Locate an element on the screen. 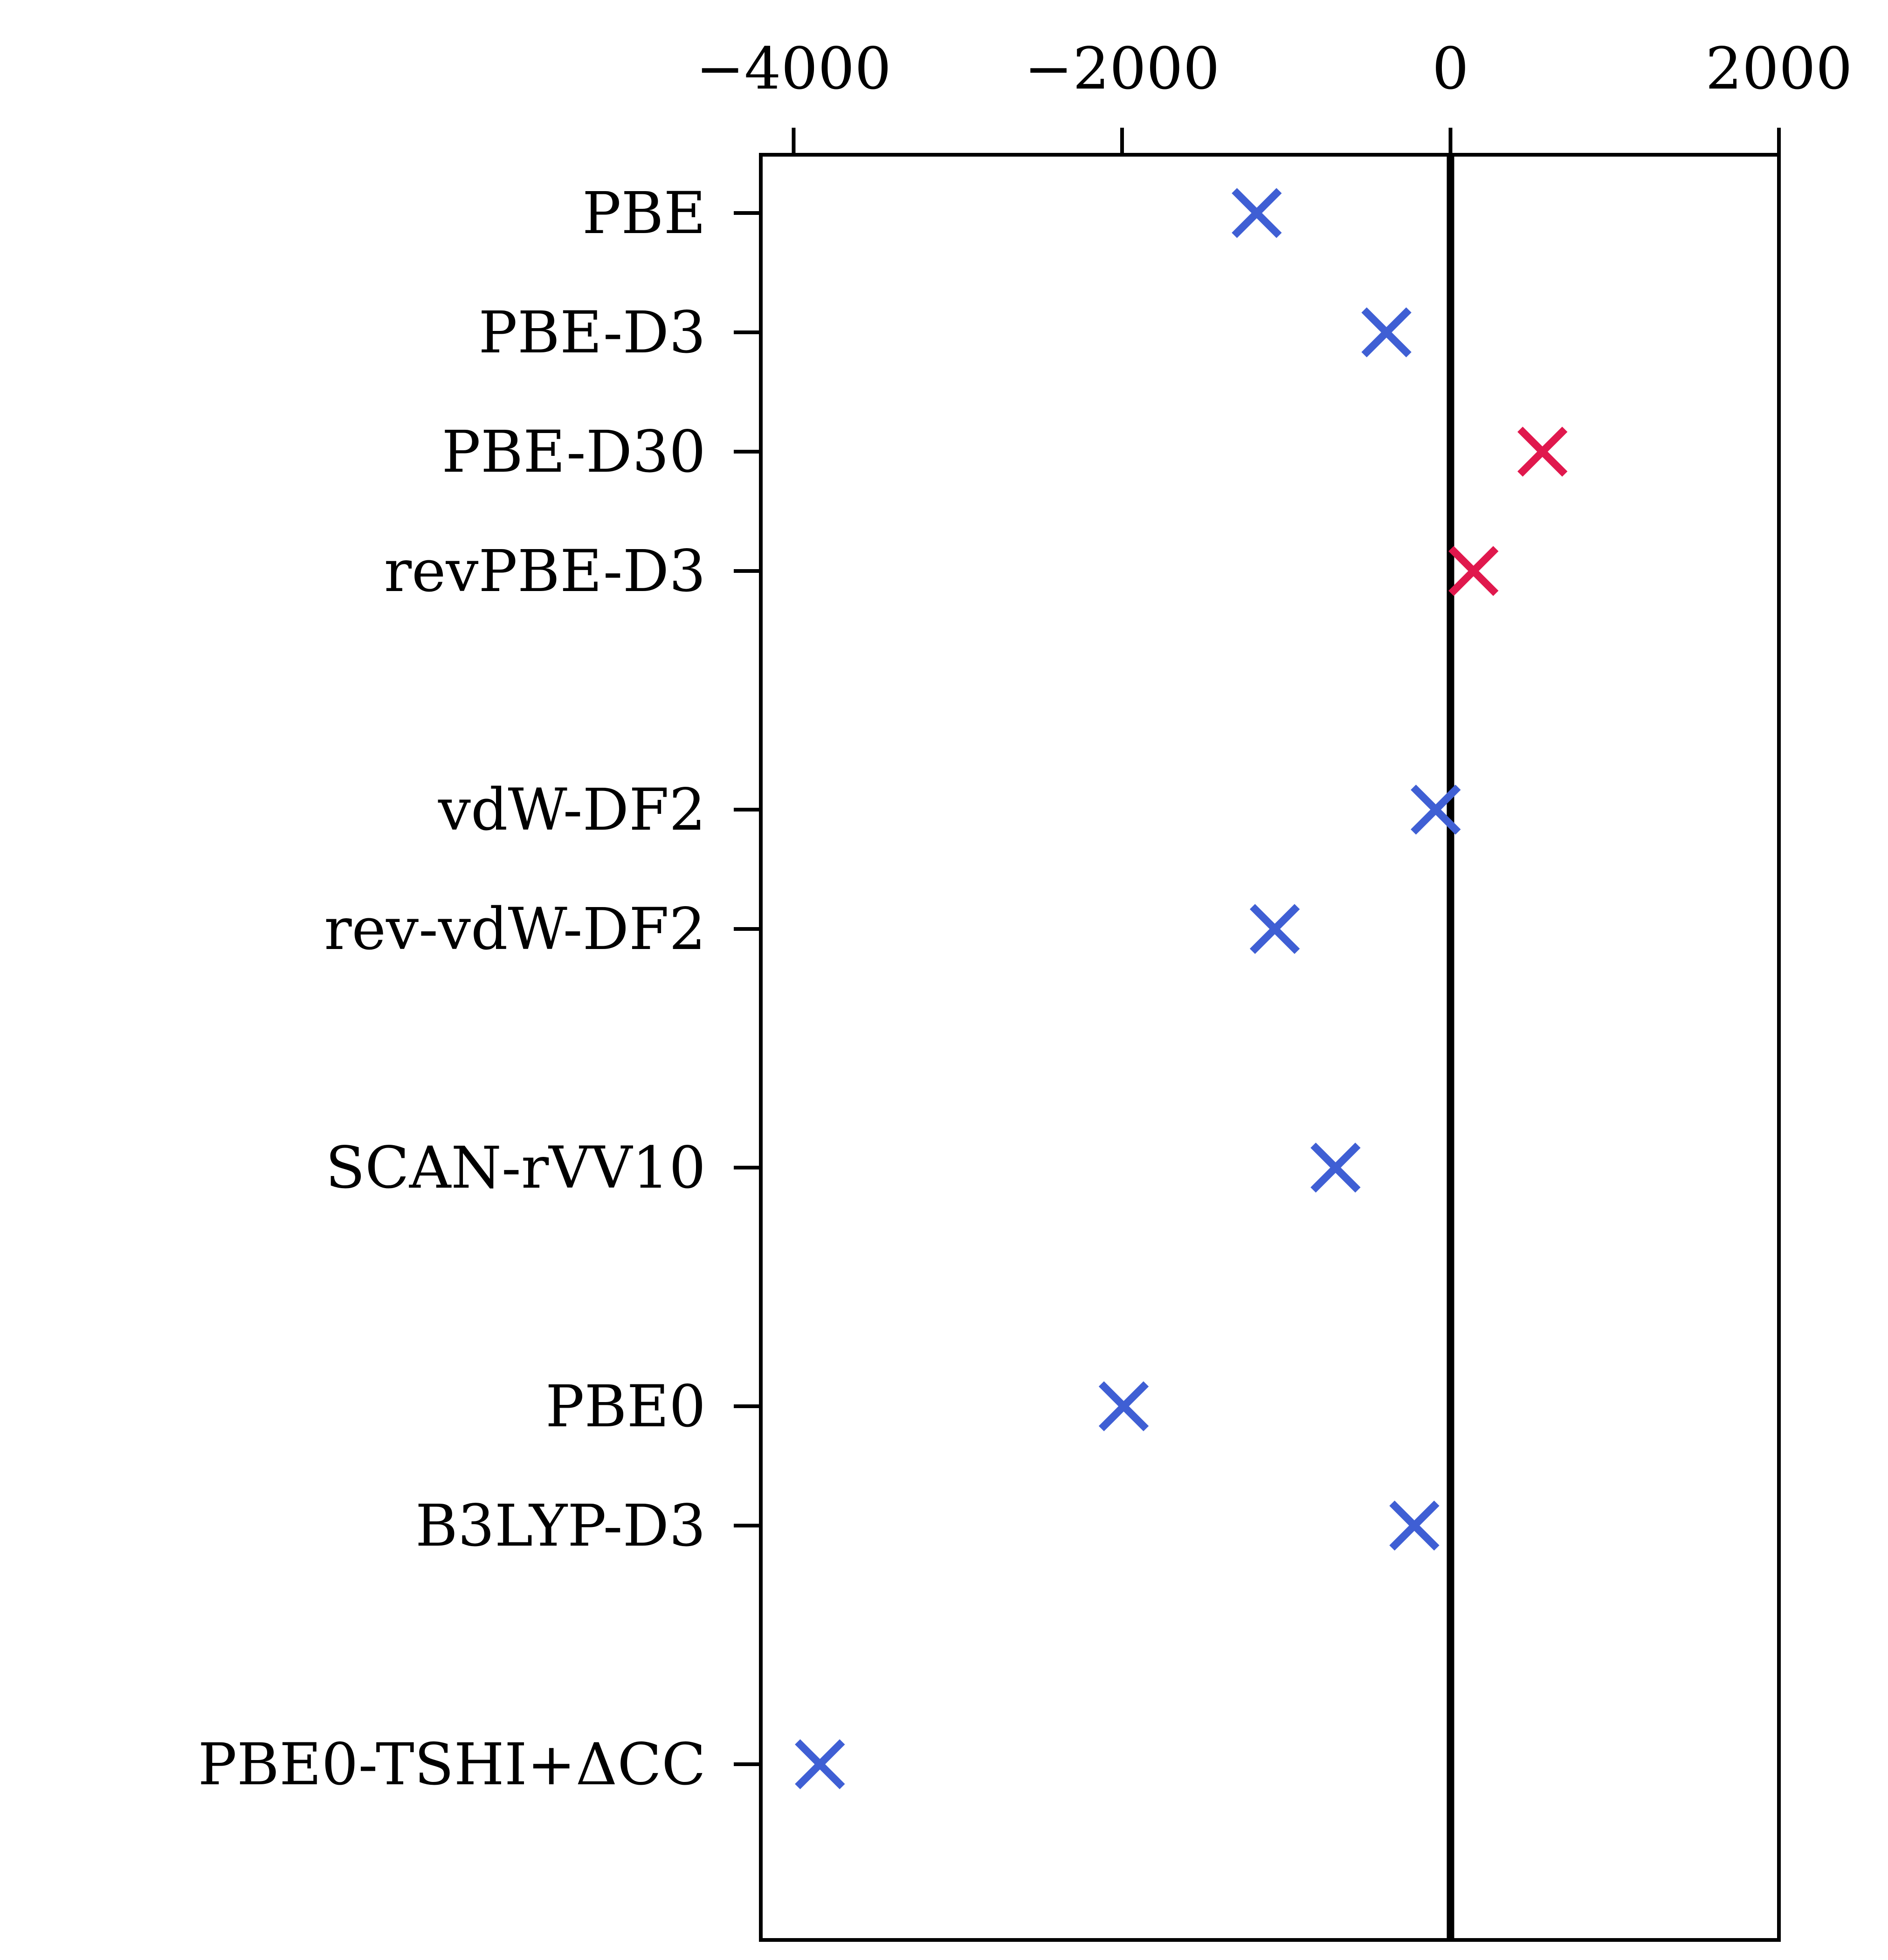  data-point-revpbe-d3 is located at coordinates (1473, 571).